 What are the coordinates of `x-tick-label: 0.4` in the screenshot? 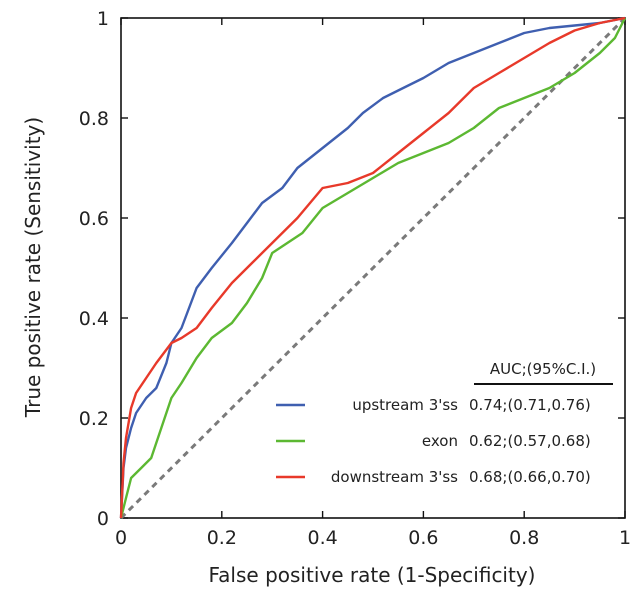 It's located at (322, 538).